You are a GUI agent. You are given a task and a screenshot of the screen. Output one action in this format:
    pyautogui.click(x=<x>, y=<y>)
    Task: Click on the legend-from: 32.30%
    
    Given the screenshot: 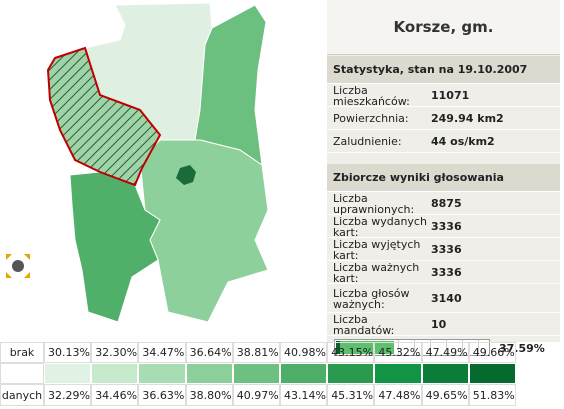 What is the action you would take?
    pyautogui.click(x=115, y=352)
    